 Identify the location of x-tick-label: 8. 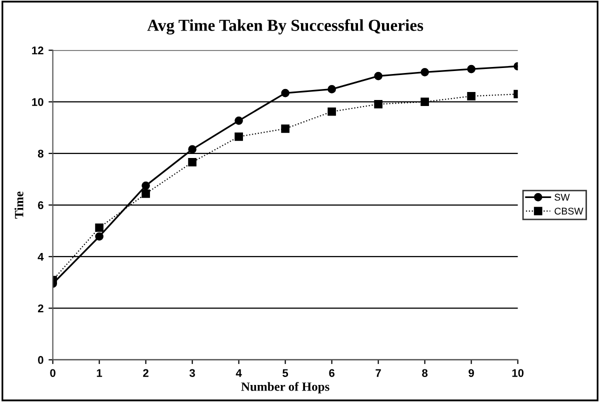
(425, 373).